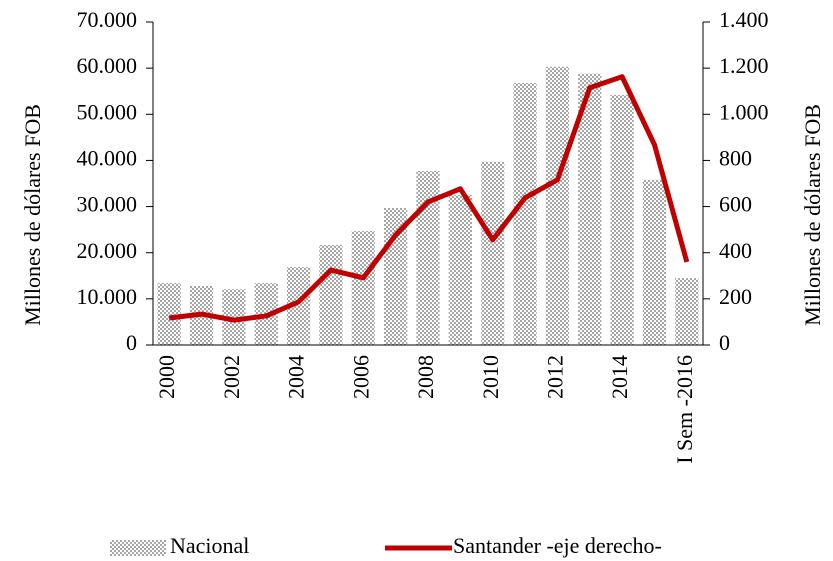 Image resolution: width=833 pixels, height=561 pixels. Describe the element at coordinates (107, 157) in the screenshot. I see `y-tick-label: 40.000` at that location.